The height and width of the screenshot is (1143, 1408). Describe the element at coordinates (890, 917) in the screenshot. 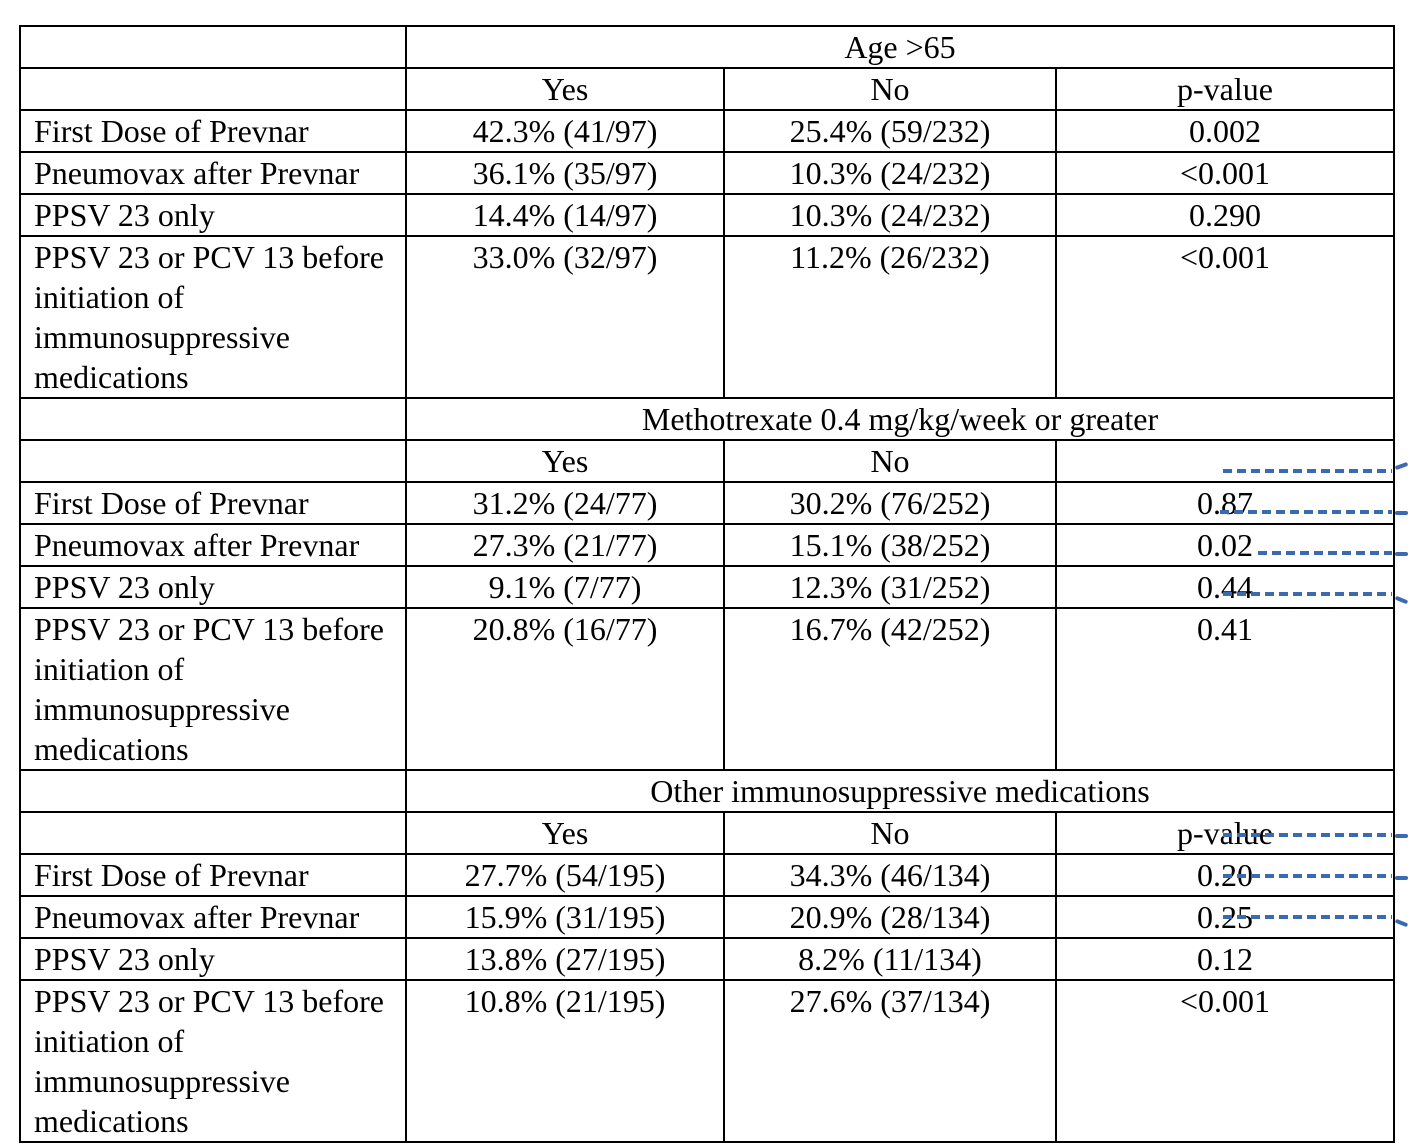

I see `no-value: 20.9% (28/134)` at that location.